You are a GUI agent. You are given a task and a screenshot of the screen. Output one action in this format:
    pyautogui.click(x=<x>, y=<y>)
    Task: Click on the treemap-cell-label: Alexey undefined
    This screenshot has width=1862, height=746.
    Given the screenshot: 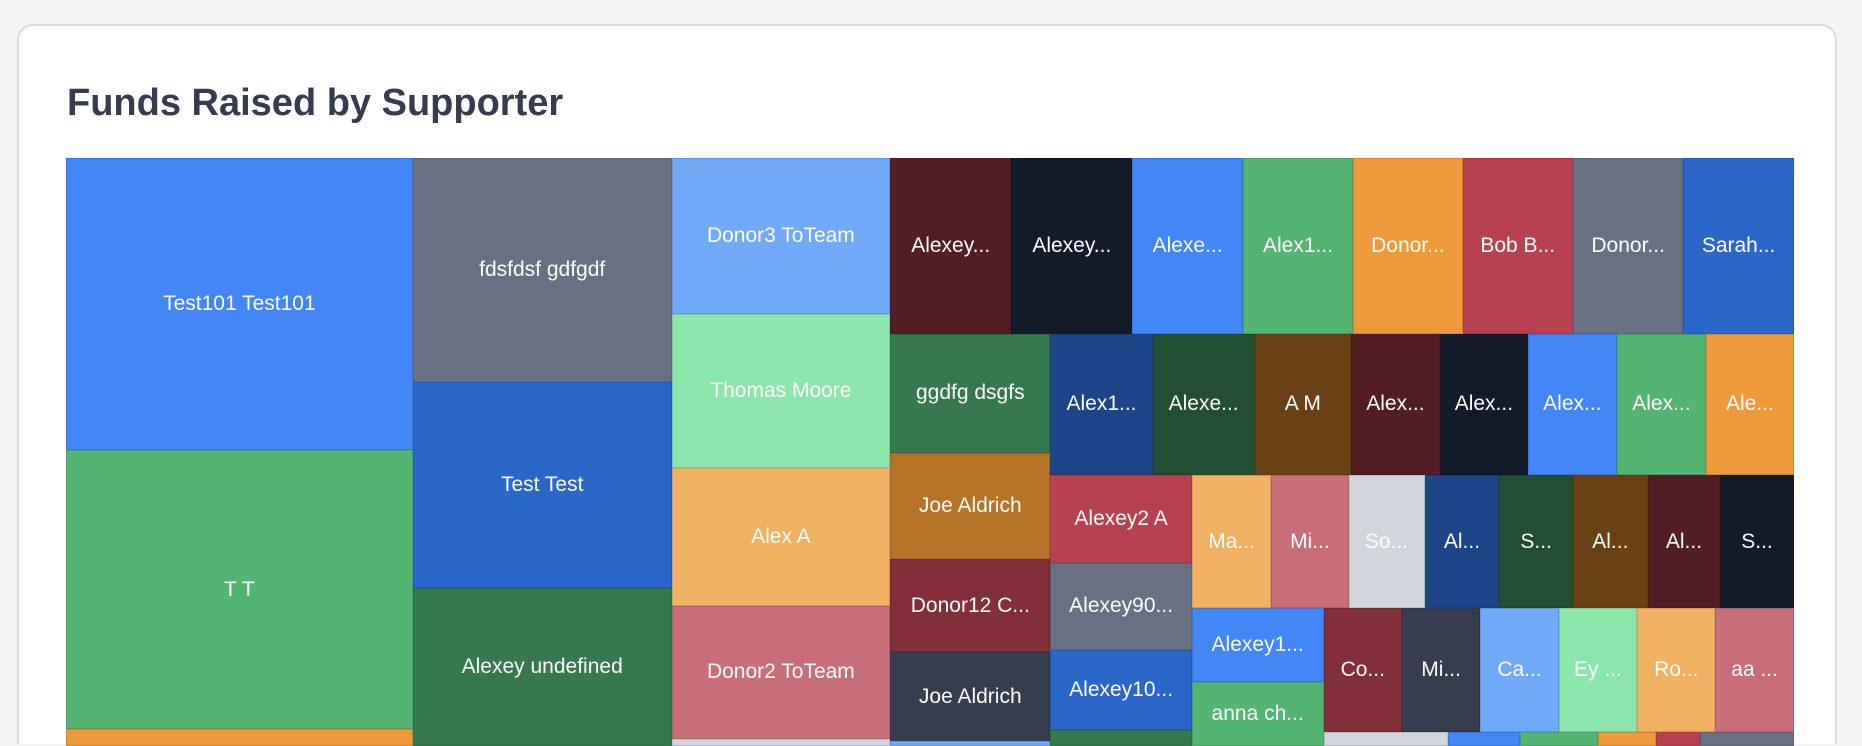 What is the action you would take?
    pyautogui.click(x=542, y=666)
    